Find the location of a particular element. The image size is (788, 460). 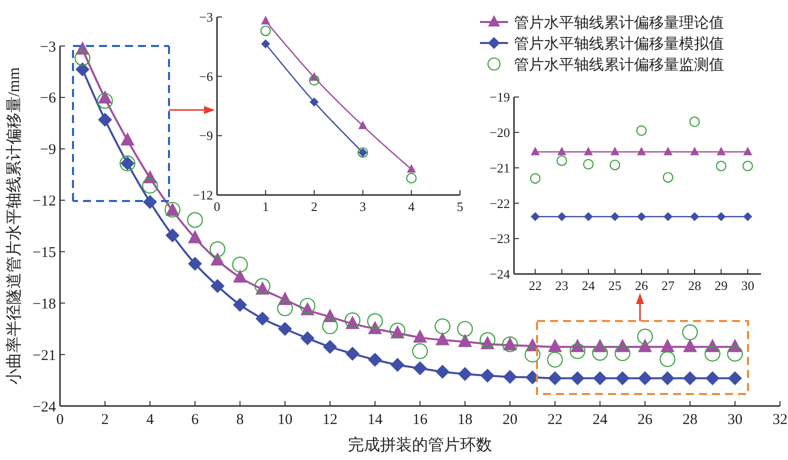

x-tick-label: 6 is located at coordinates (195, 420).